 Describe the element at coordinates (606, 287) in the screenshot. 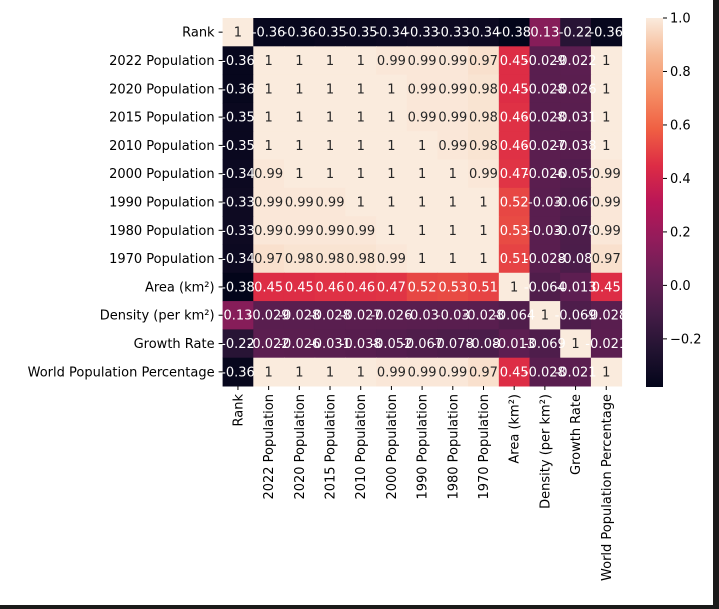

I see `cell-annotation: 0.45` at that location.